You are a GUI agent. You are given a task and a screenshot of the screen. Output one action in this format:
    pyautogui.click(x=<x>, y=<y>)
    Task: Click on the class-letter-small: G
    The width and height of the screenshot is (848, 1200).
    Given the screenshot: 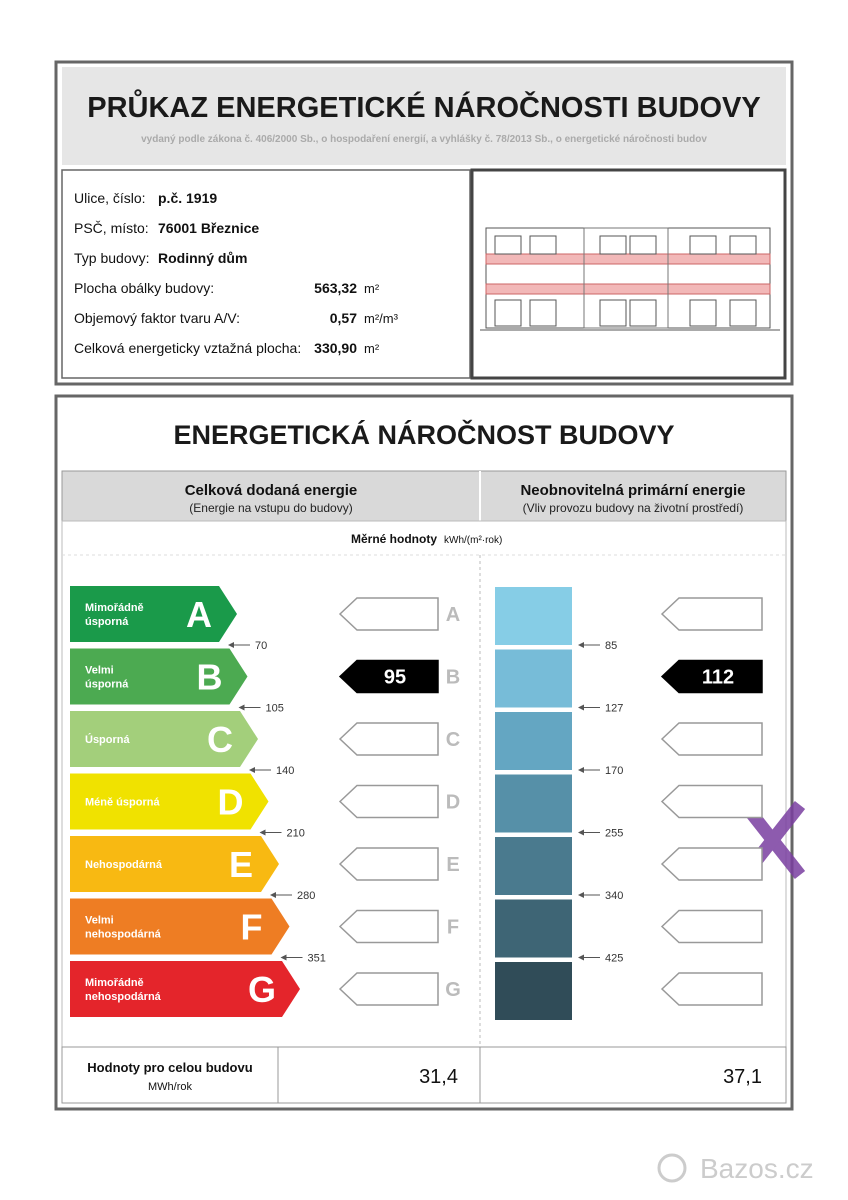 What is the action you would take?
    pyautogui.click(x=453, y=990)
    